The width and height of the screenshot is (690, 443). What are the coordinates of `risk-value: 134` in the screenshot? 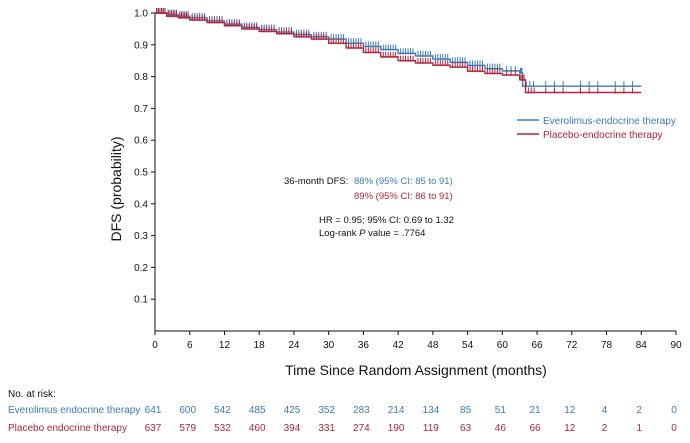 It's located at (431, 410).